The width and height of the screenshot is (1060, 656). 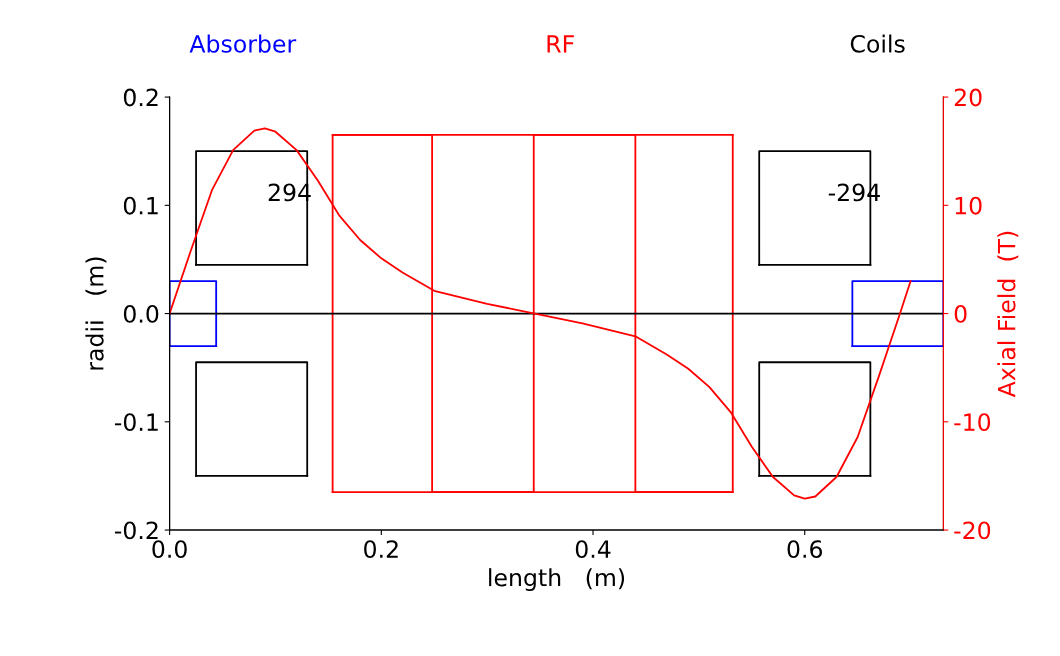 I want to click on y-tick-label: -0.2, so click(x=136, y=530).